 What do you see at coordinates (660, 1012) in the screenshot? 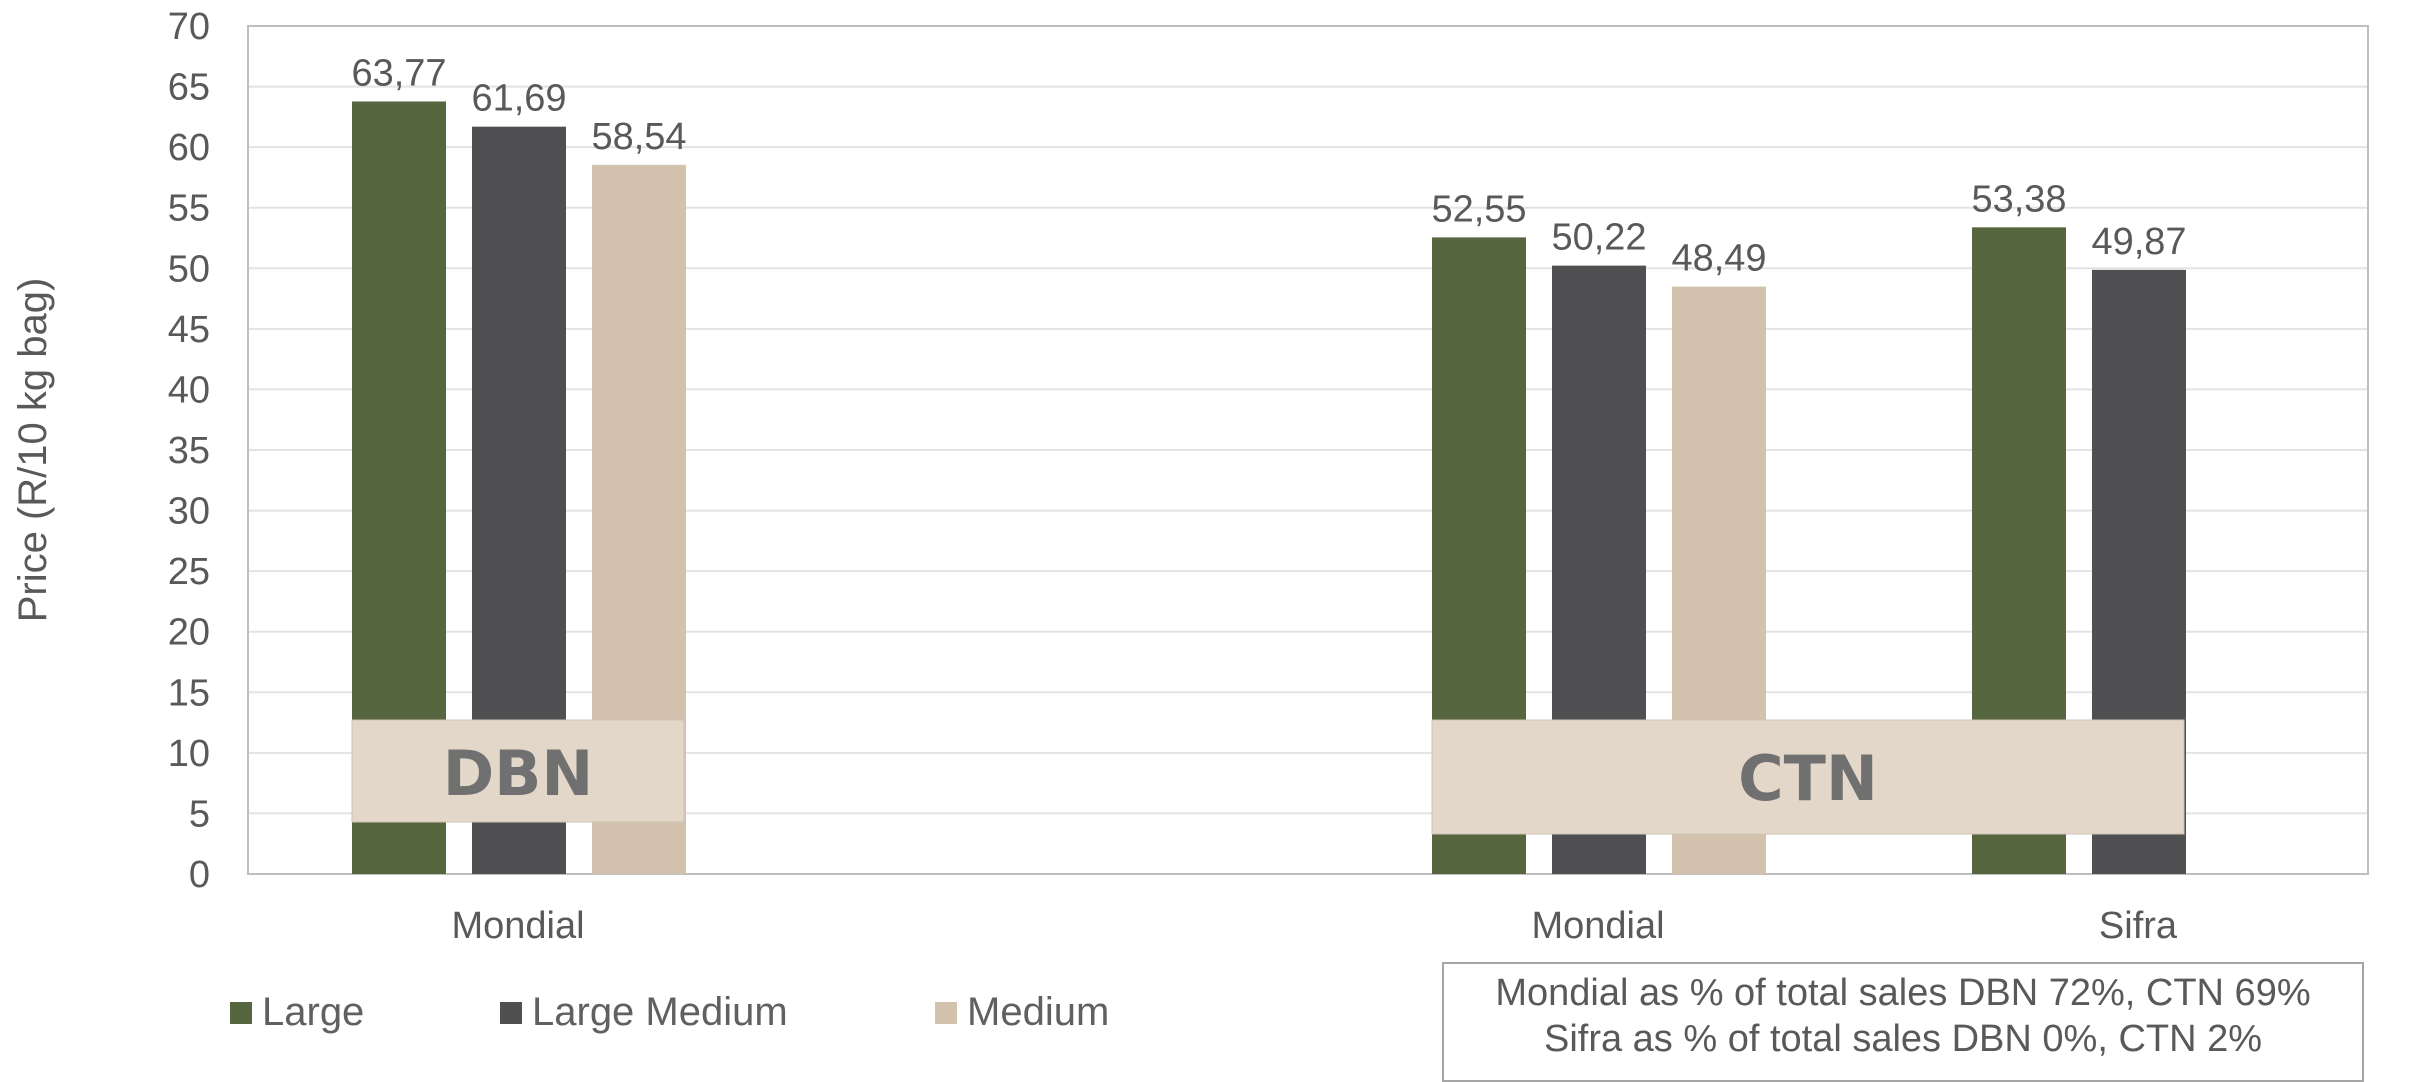
I see `legend-label-large-medium: Large Medium` at bounding box center [660, 1012].